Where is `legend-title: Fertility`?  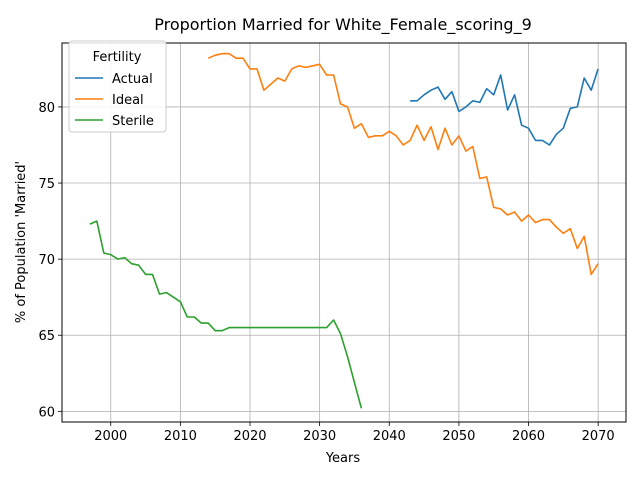 legend-title: Fertility is located at coordinates (117, 57).